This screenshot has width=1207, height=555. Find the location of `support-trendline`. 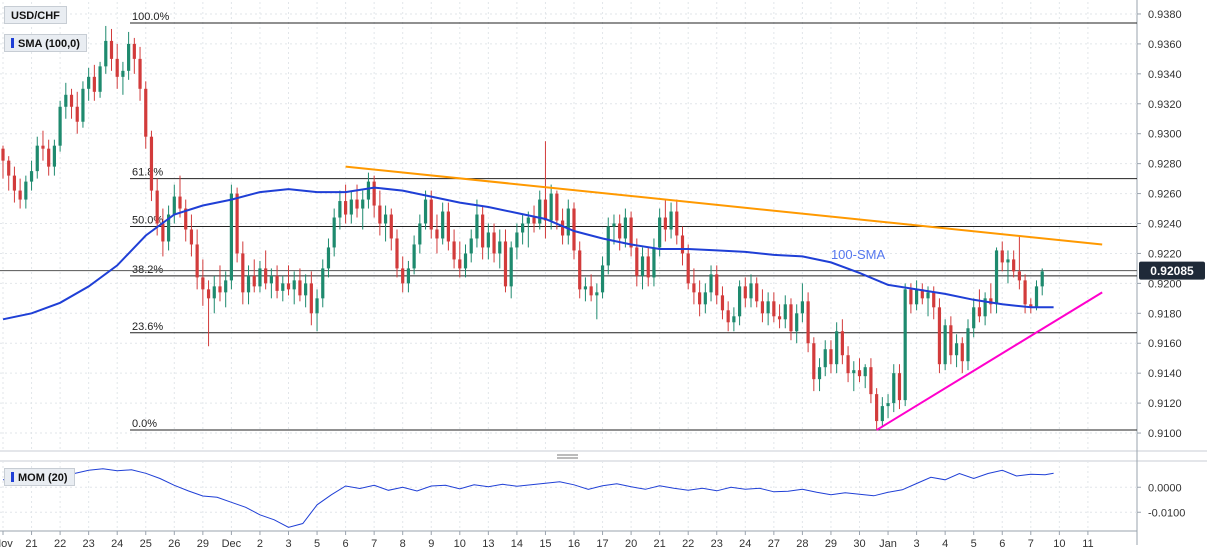

support-trendline is located at coordinates (989, 361).